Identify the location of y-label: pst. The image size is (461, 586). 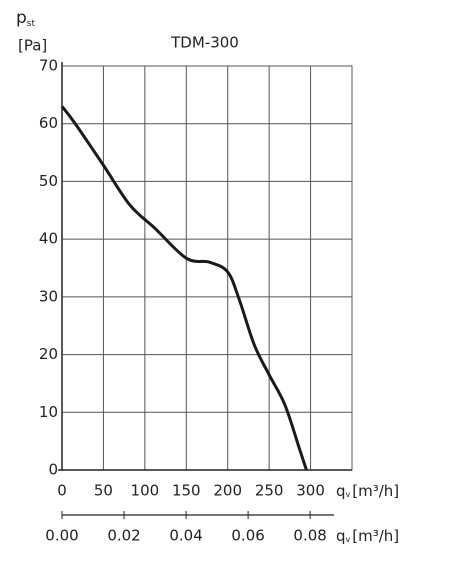
(25, 18).